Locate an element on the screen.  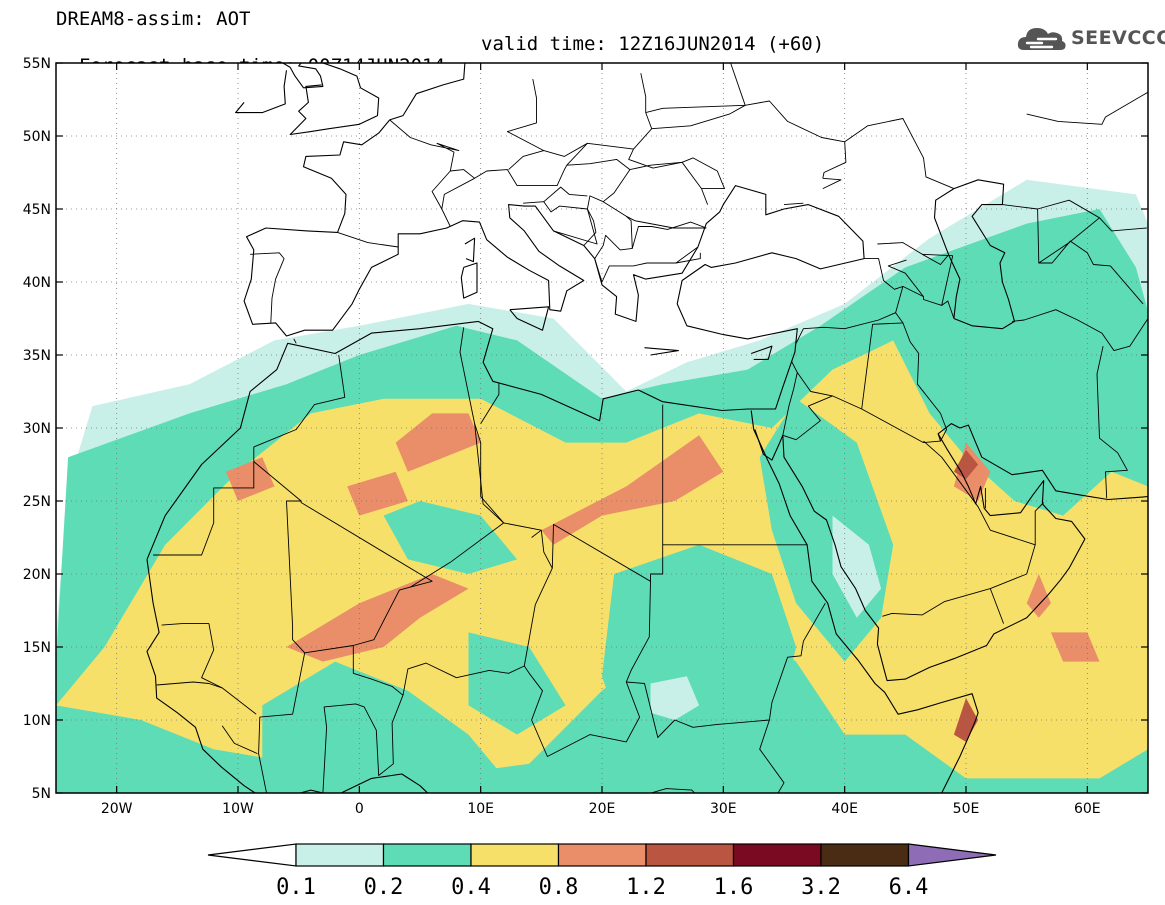
lon-tick-label: 10E is located at coordinates (480, 809).